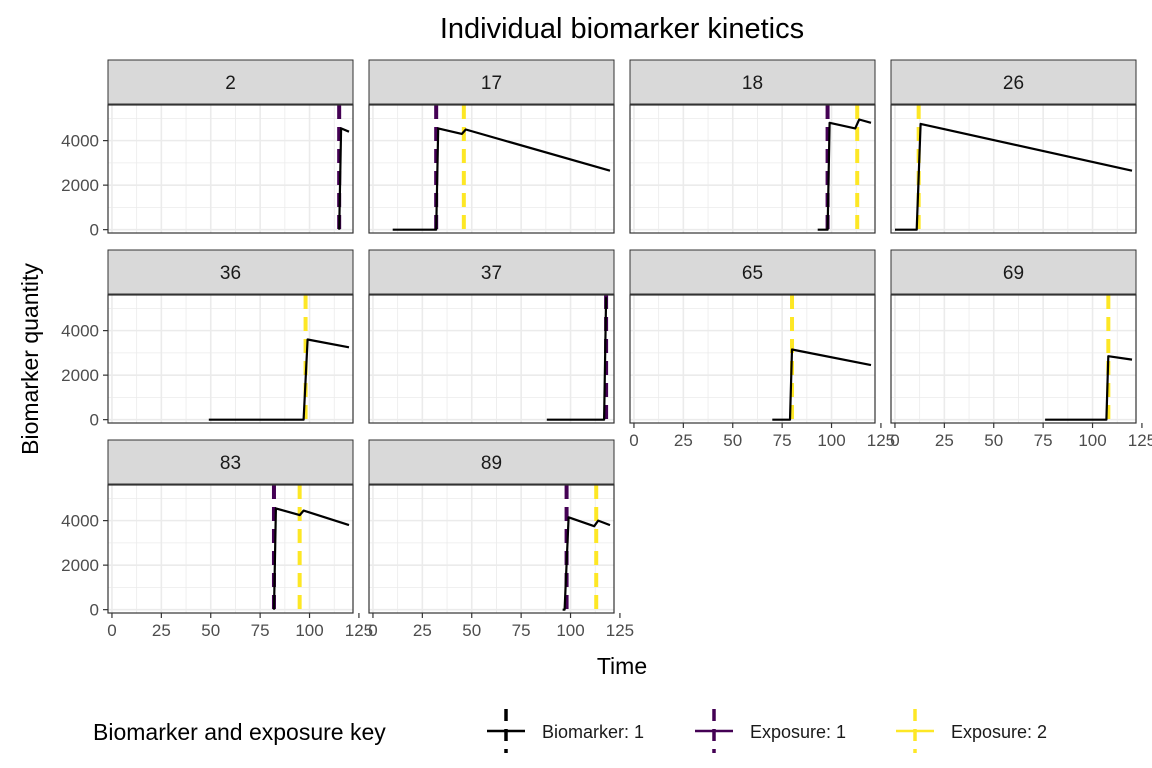 The width and height of the screenshot is (1152, 768). Describe the element at coordinates (491, 463) in the screenshot. I see `facet-strip-label: 89` at that location.